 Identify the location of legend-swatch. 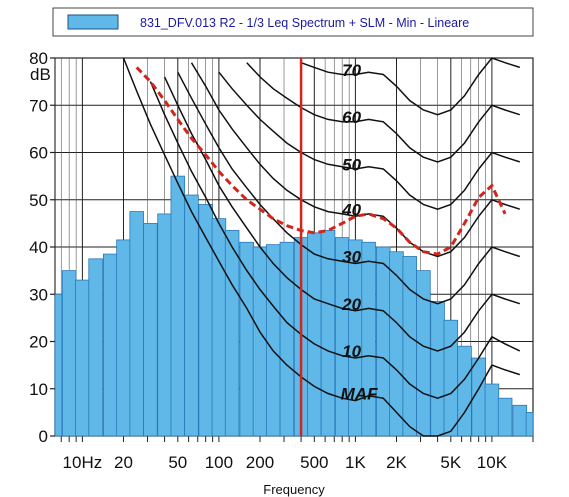
(93, 22).